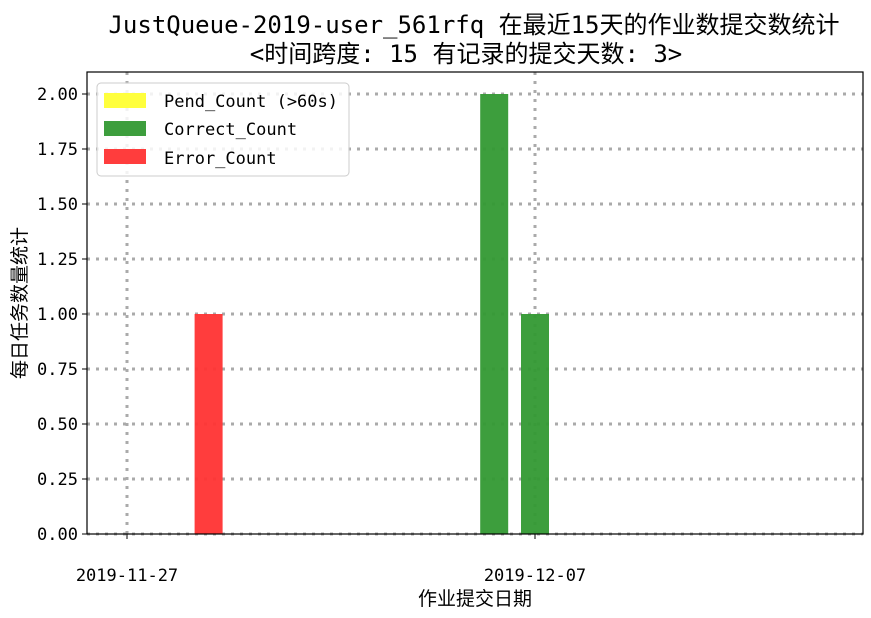  I want to click on legend-swatch-error, so click(125, 156).